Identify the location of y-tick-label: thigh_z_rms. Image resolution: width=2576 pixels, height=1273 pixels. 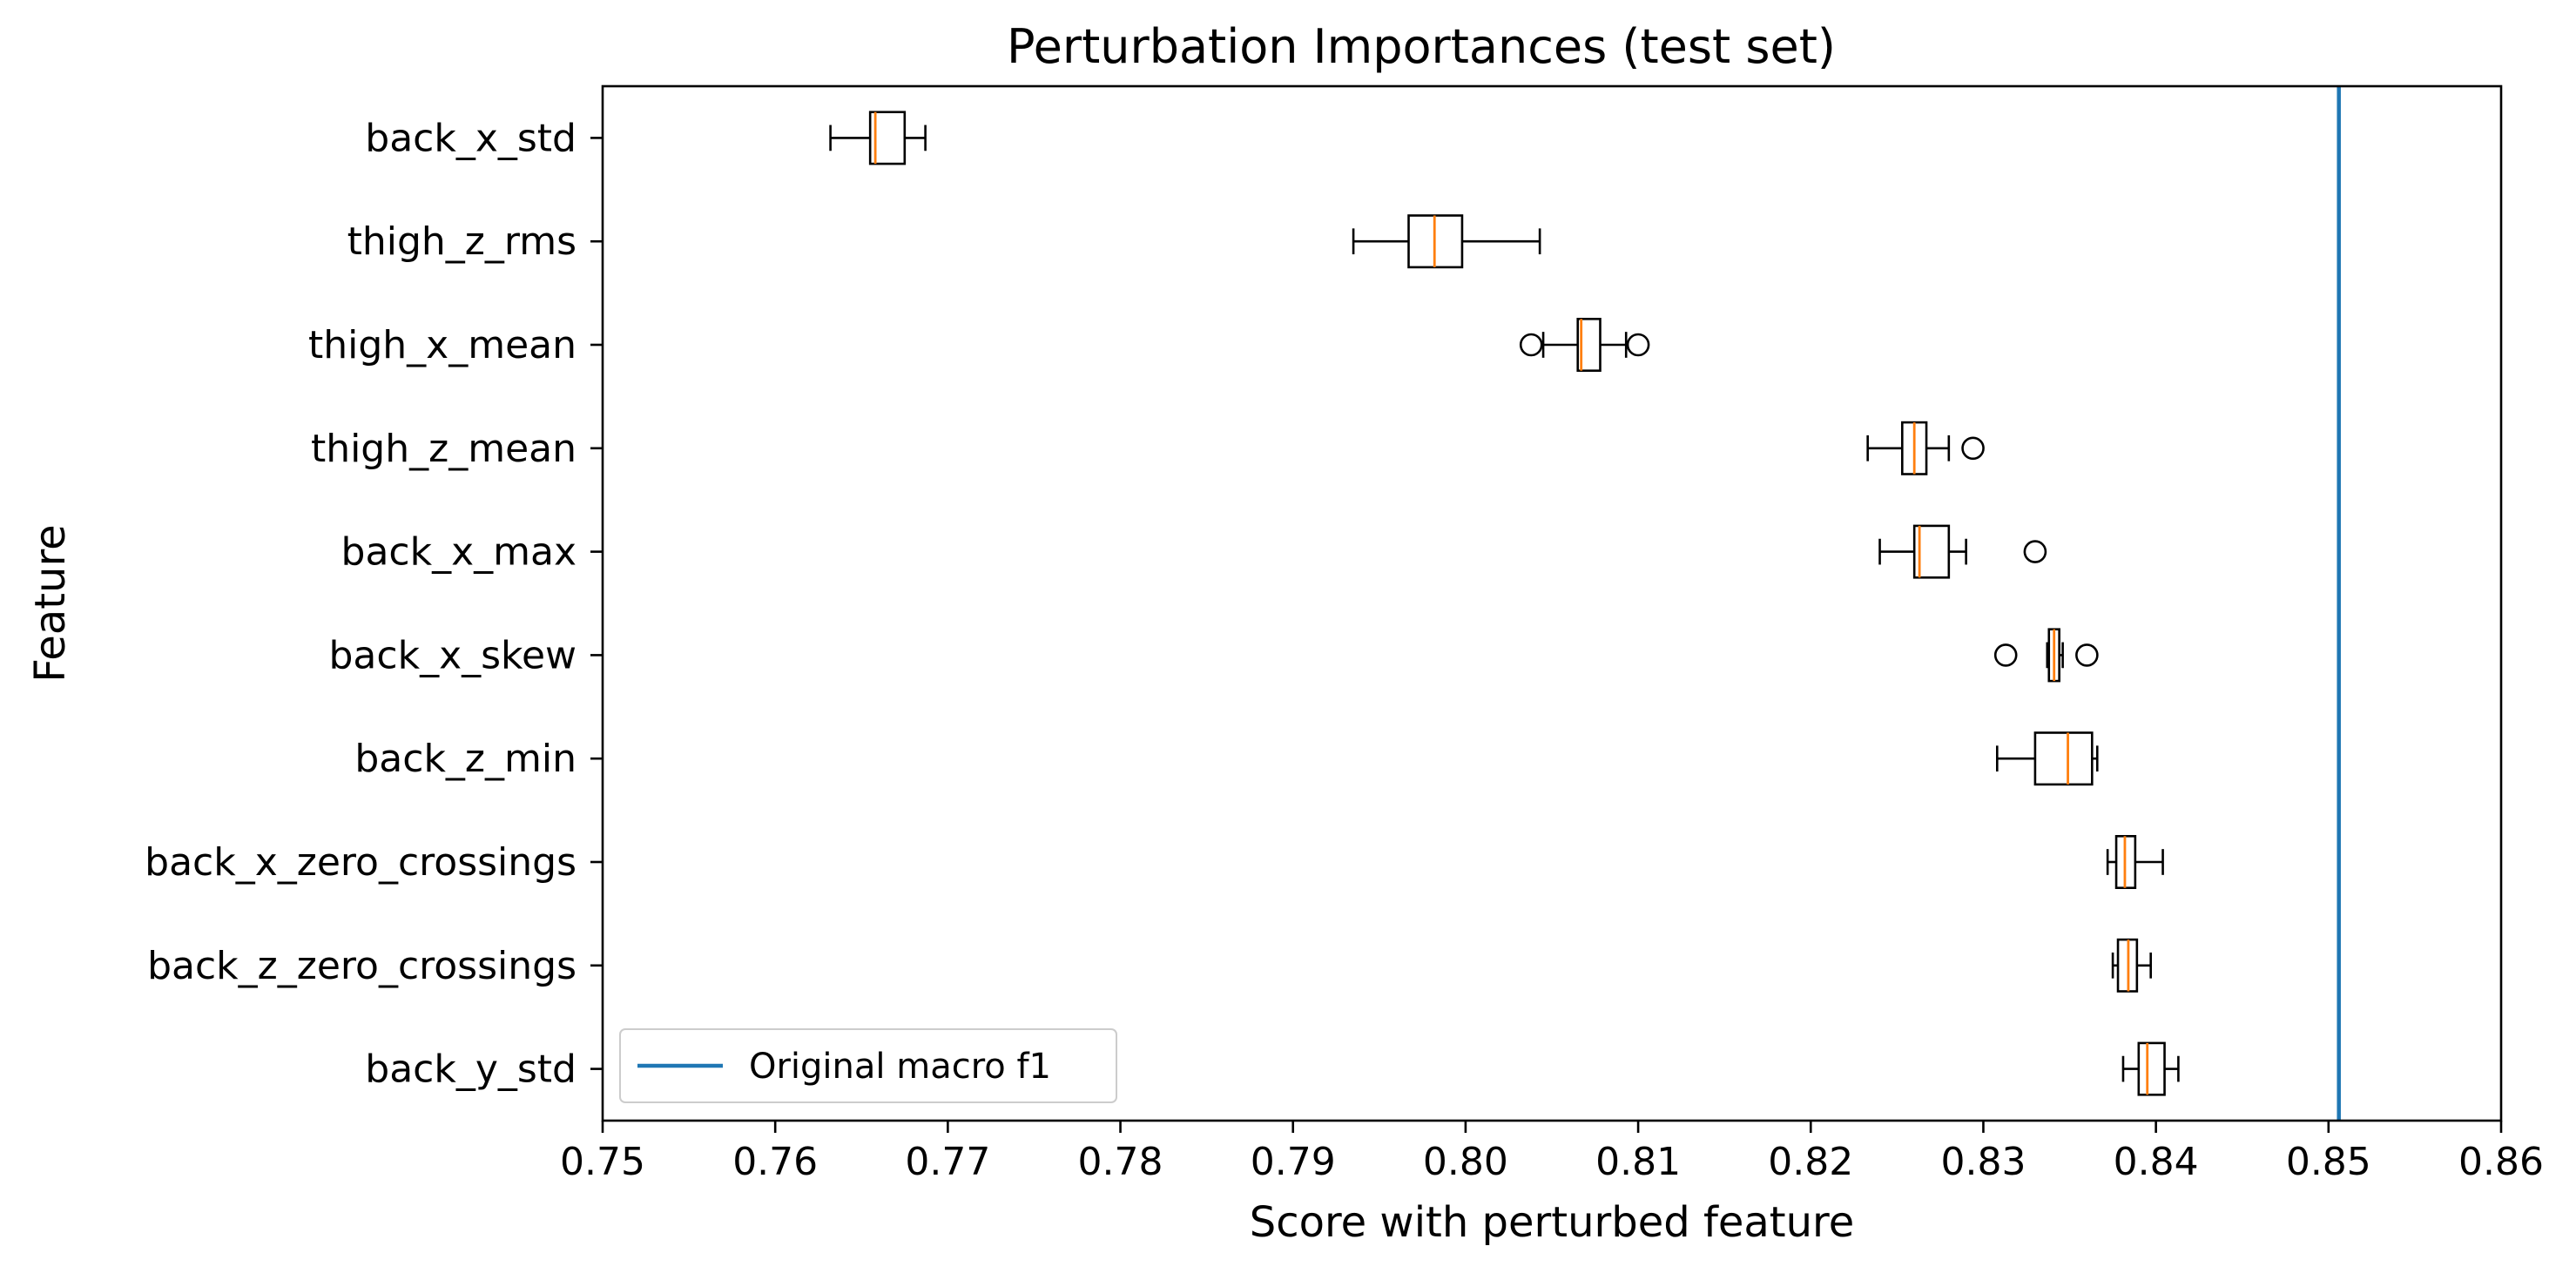
(462, 241).